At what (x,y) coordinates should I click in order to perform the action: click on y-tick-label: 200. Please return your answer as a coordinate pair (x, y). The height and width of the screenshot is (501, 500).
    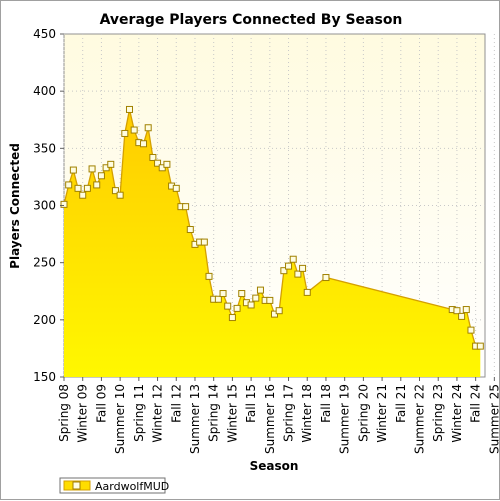
    Looking at the image, I should click on (44, 320).